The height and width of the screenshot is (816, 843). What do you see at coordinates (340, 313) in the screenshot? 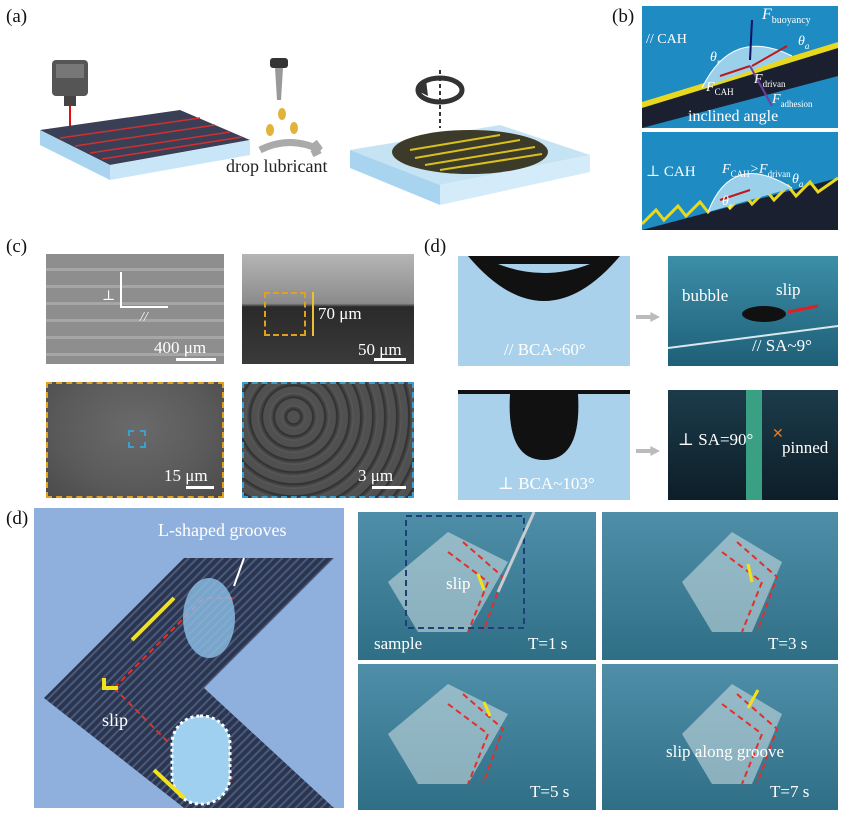
I see `sem-depth-label: 70 μm` at bounding box center [340, 313].